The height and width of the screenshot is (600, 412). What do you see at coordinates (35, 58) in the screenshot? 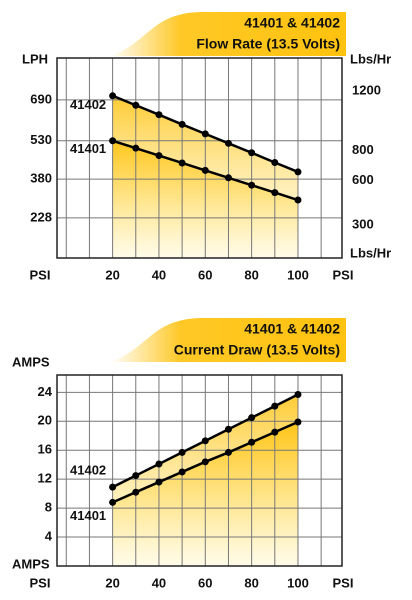
I see `y-axis-label: LPH` at bounding box center [35, 58].